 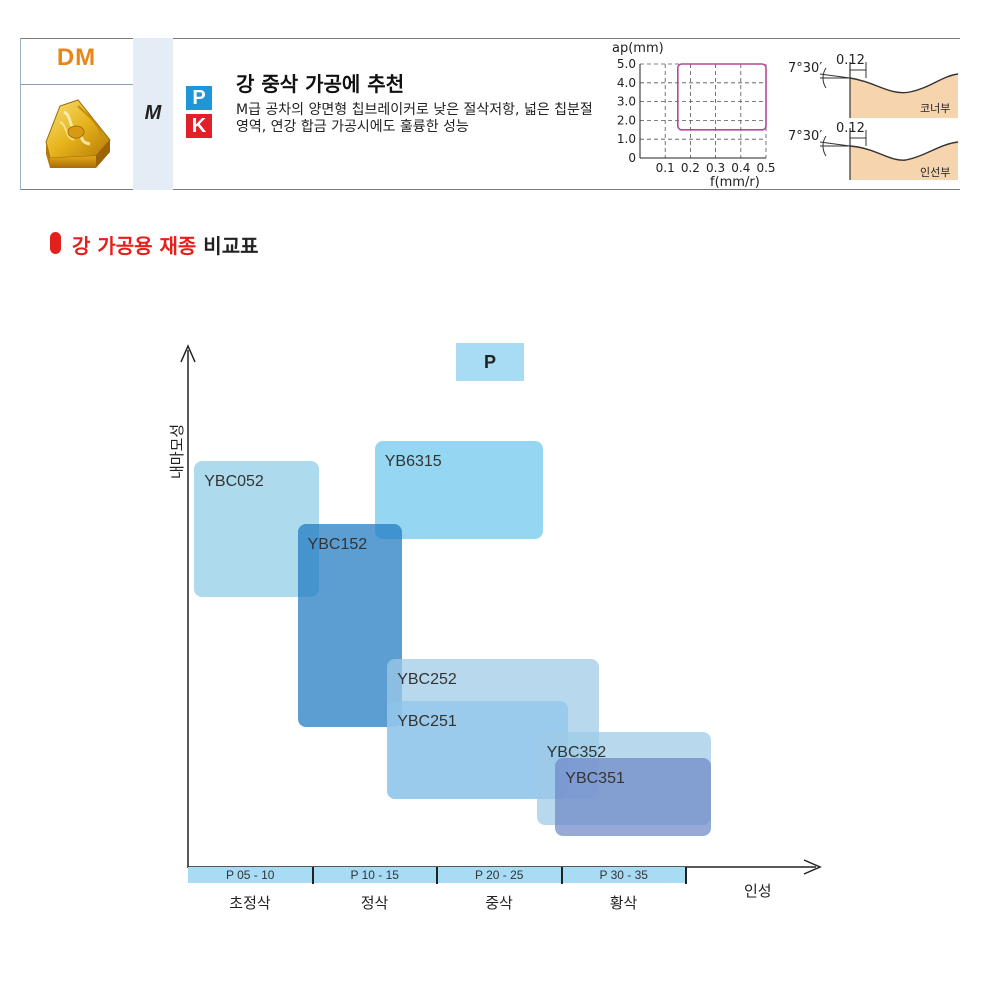 What do you see at coordinates (199, 126) in the screenshot?
I see `iso-badge-k: K` at bounding box center [199, 126].